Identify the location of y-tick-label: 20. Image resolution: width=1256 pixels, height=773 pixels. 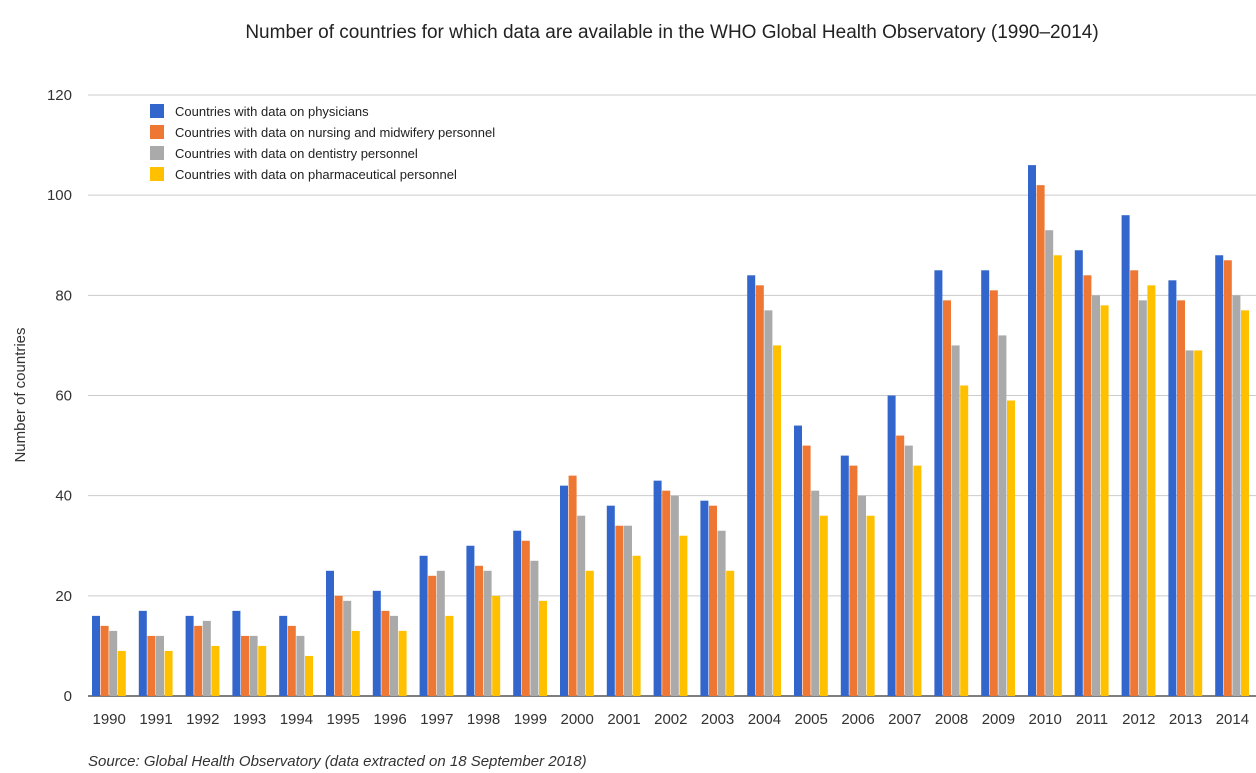
(63, 596).